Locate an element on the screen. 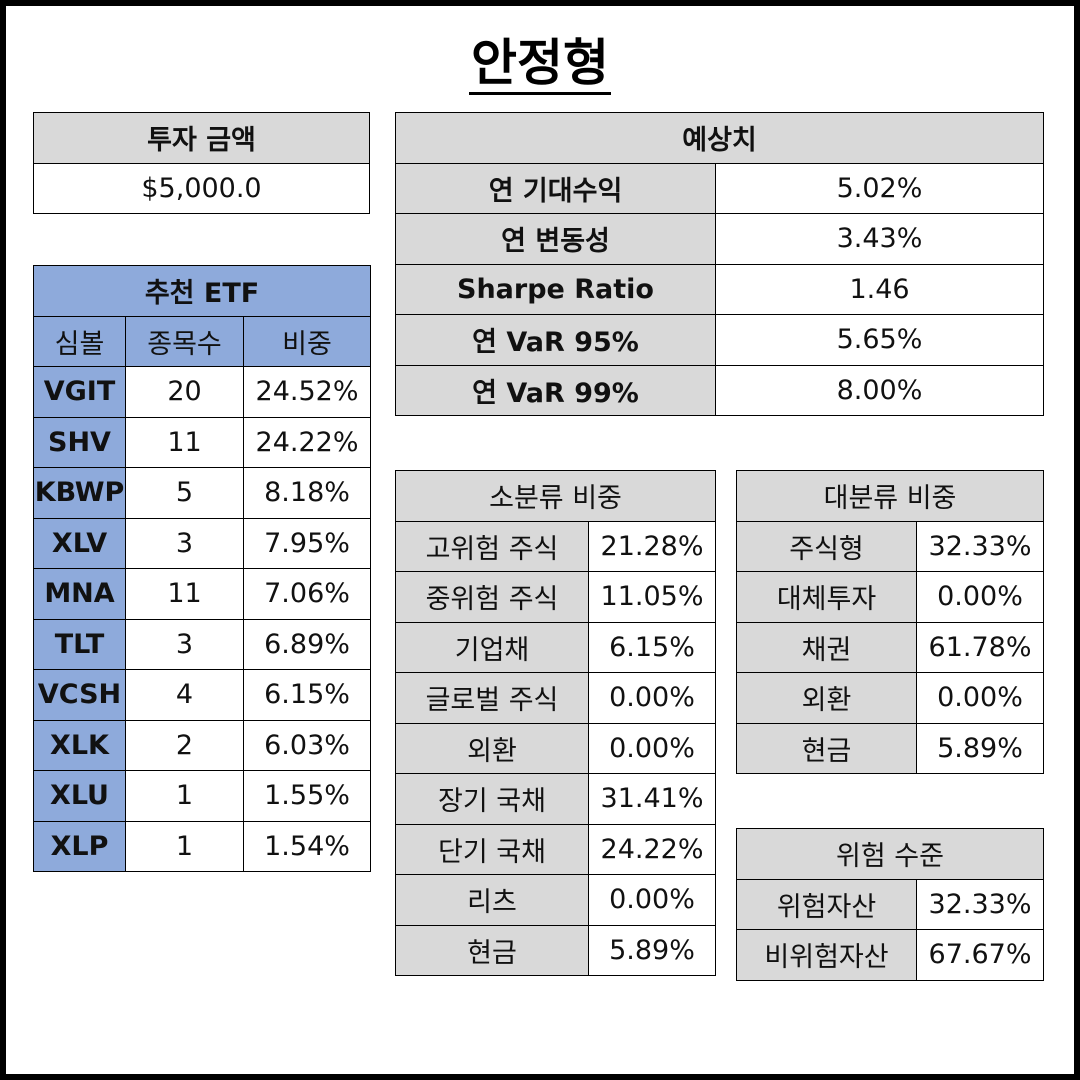 Image resolution: width=1080 pixels, height=1080 pixels. forecast-label: 연 VaR 95% is located at coordinates (555, 340).